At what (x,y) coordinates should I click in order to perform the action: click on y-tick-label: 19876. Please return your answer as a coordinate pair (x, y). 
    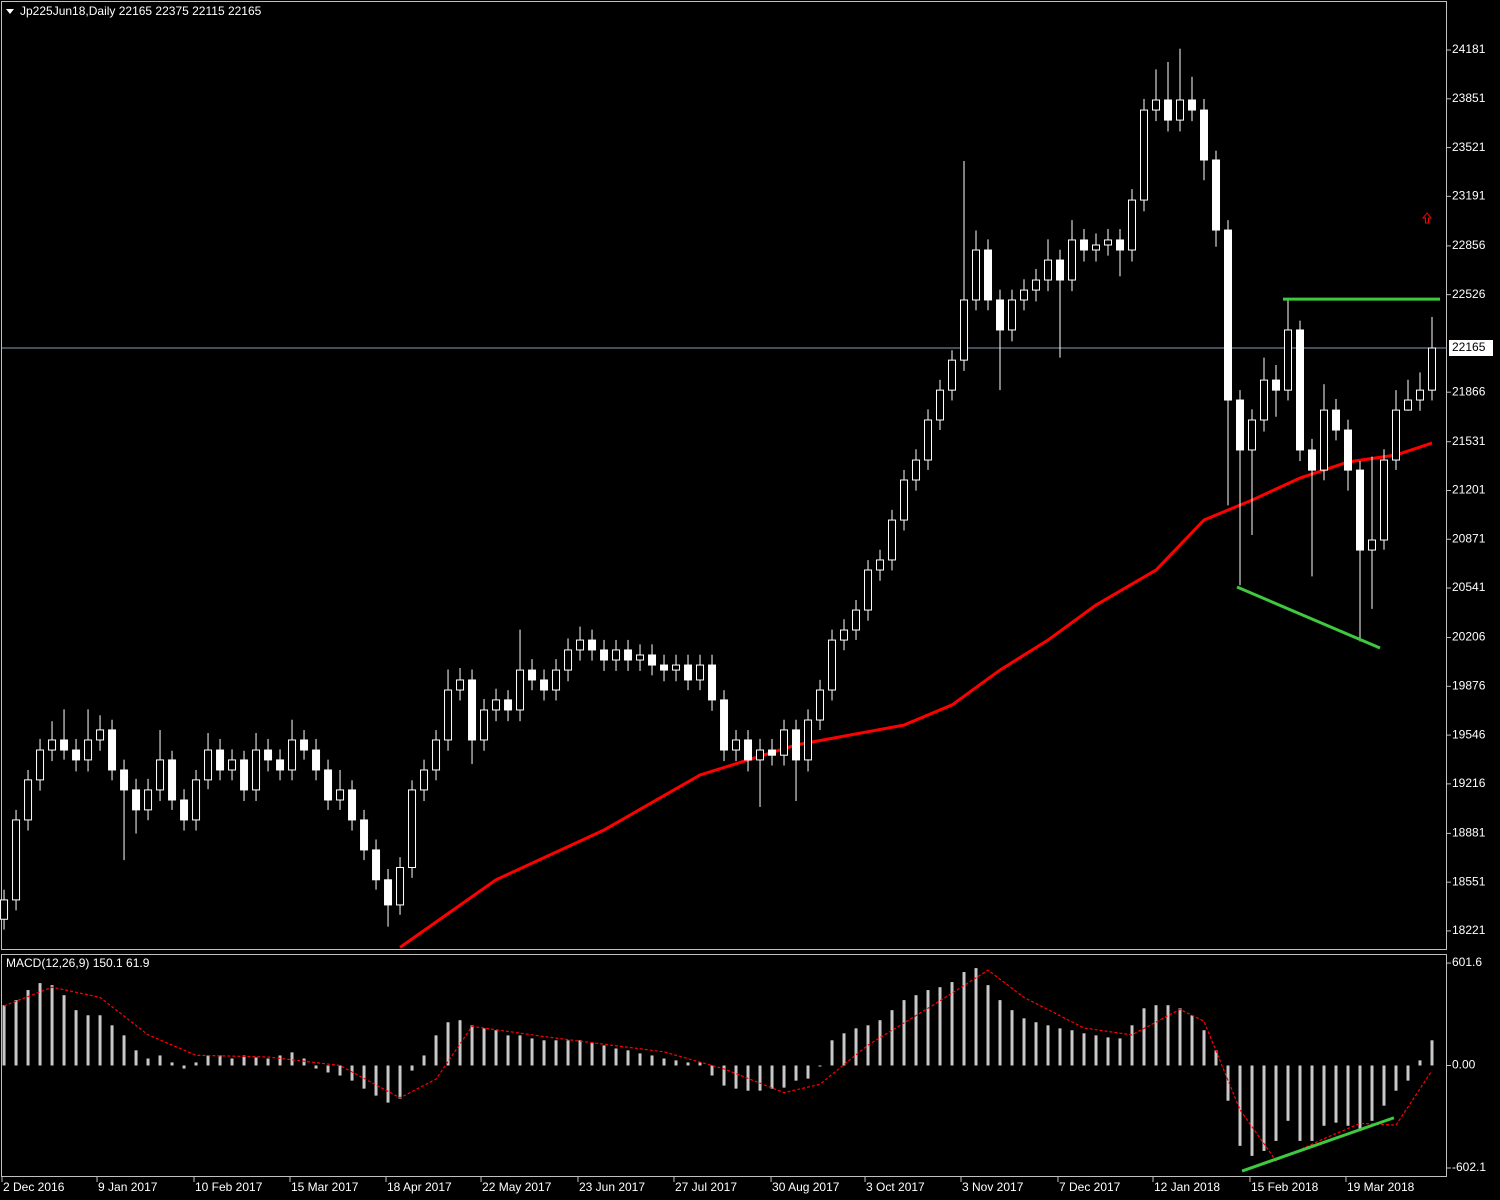
    Looking at the image, I should click on (1469, 685).